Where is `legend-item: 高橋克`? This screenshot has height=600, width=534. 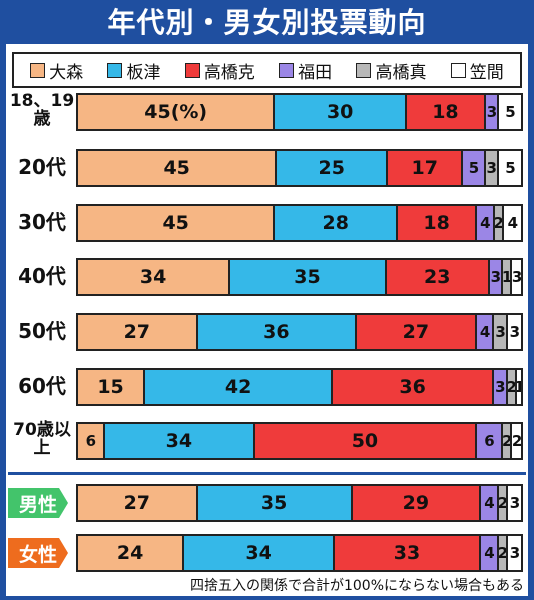
legend-item: 高橋克 is located at coordinates (219, 70).